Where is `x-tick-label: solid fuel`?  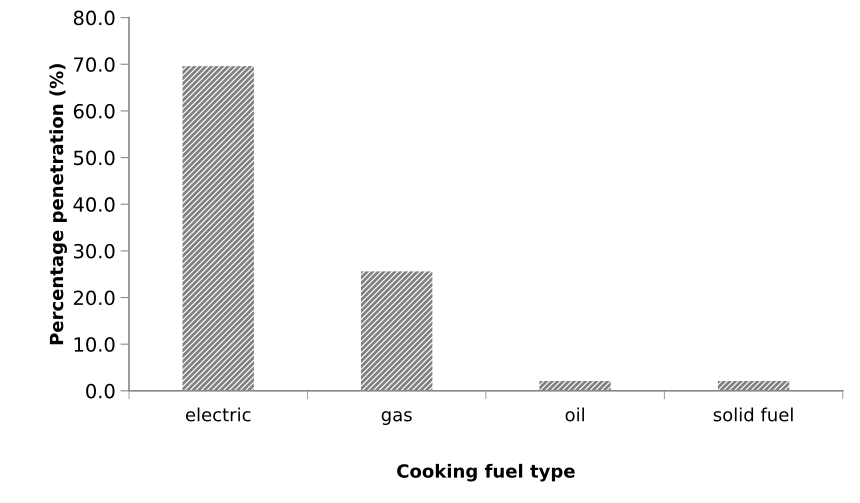
x-tick-label: solid fuel is located at coordinates (753, 415).